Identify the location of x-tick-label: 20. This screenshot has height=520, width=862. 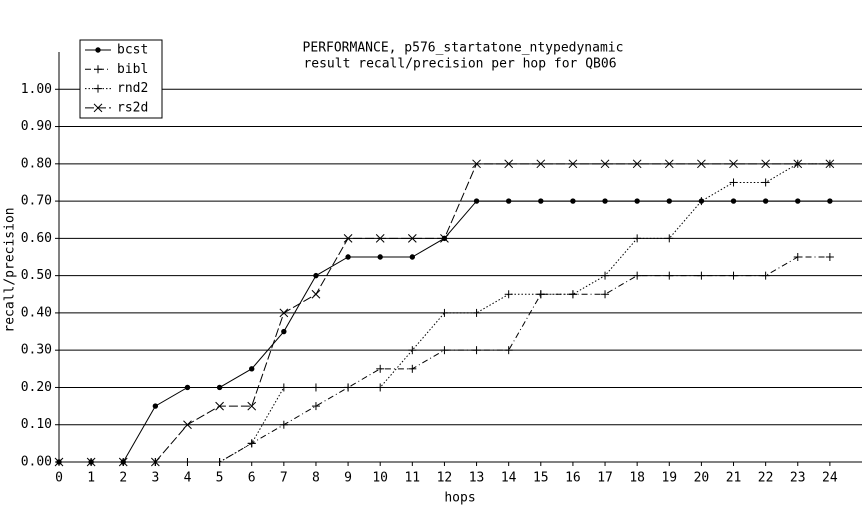
(702, 478).